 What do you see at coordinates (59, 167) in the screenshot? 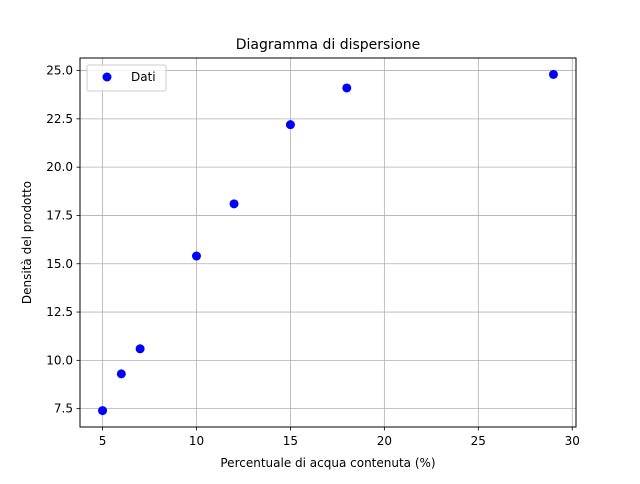
I see `y-tick-label: 20.0` at bounding box center [59, 167].